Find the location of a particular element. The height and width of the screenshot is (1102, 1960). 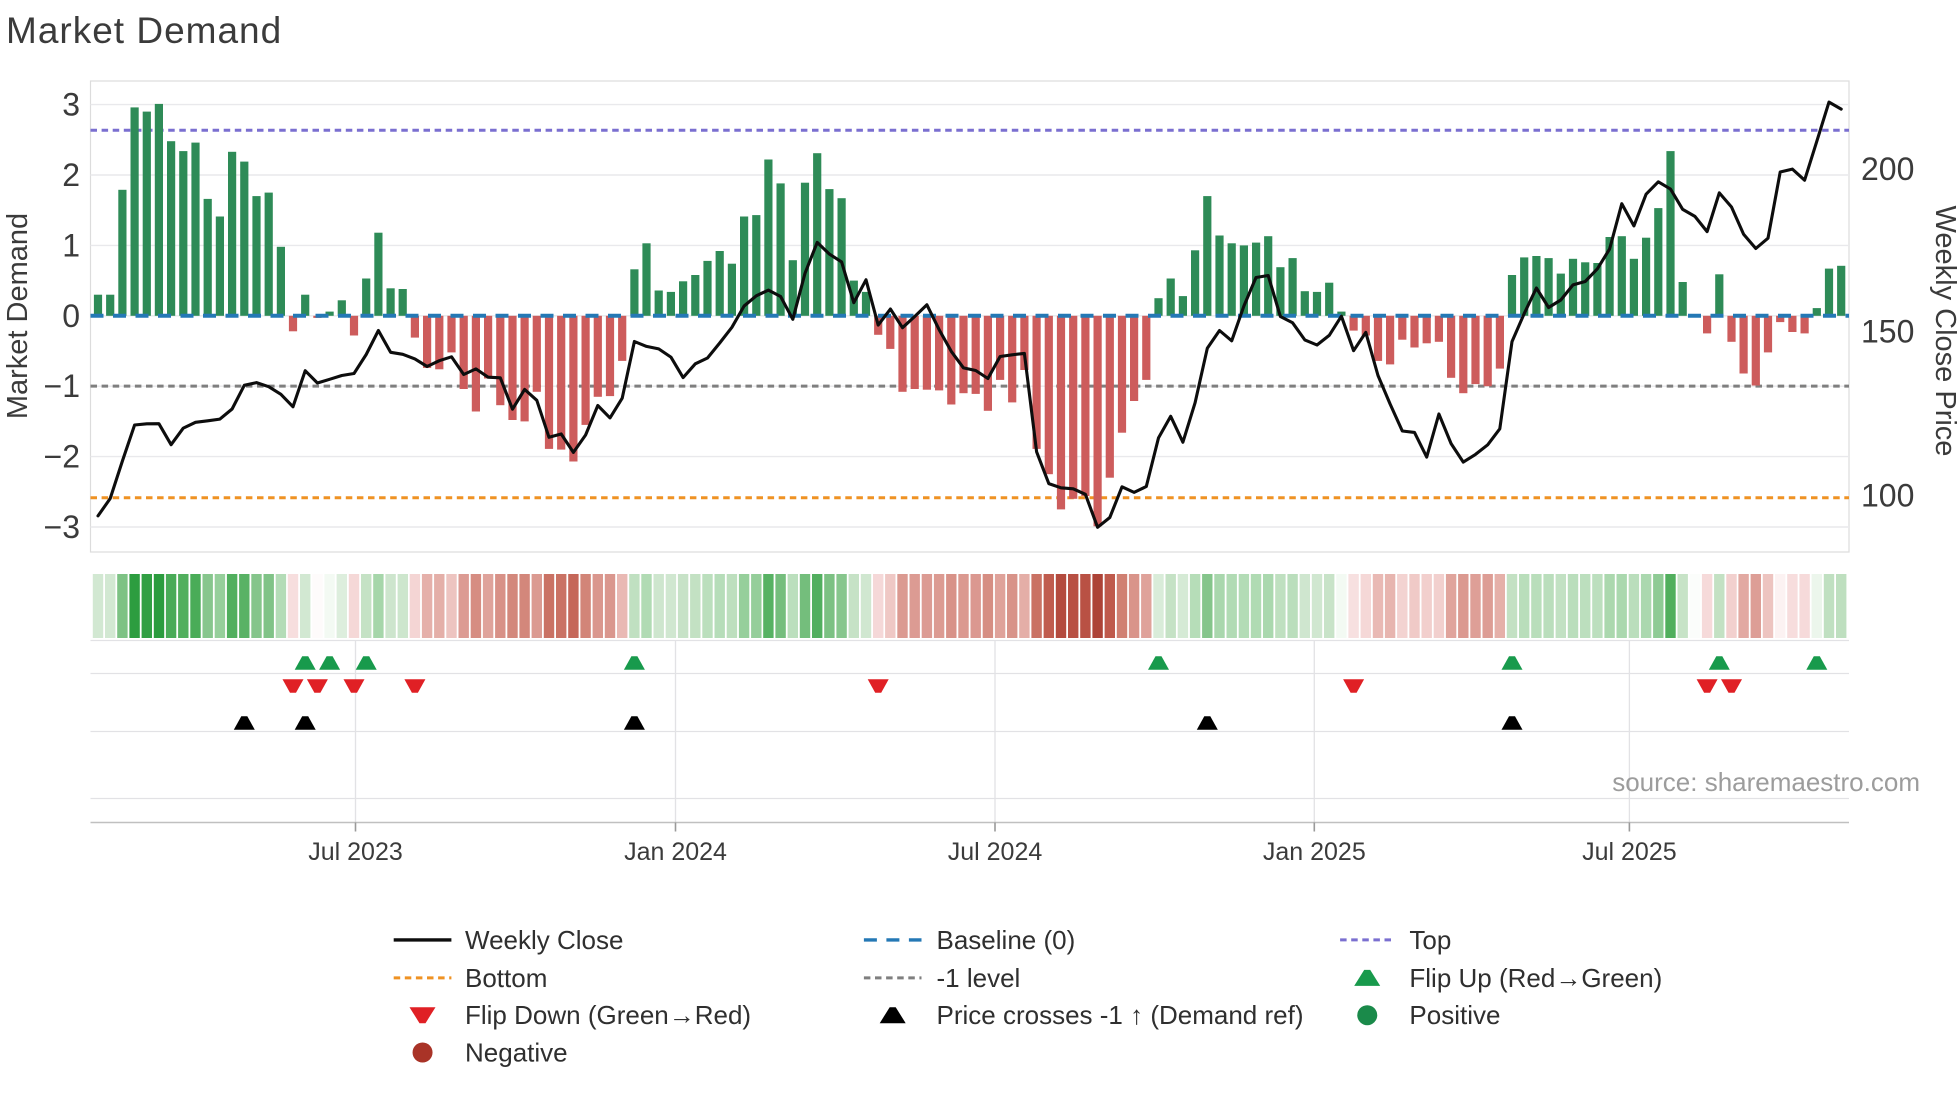

svg-text: Jul 2025 is located at coordinates (1629, 852).